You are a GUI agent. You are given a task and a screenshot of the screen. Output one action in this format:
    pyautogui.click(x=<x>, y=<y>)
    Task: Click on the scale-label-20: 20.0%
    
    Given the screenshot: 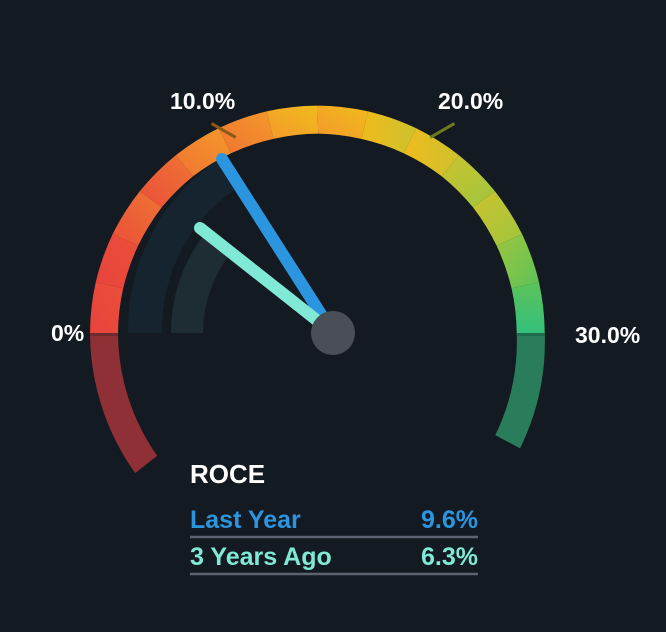 What is the action you would take?
    pyautogui.click(x=470, y=101)
    